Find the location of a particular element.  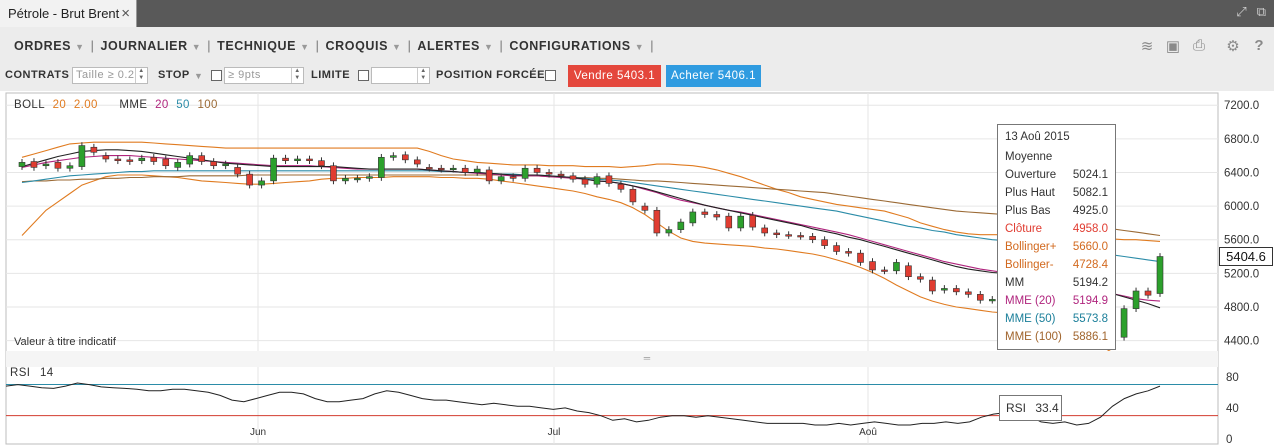

rsi-tick-label: 40 is located at coordinates (1232, 409).